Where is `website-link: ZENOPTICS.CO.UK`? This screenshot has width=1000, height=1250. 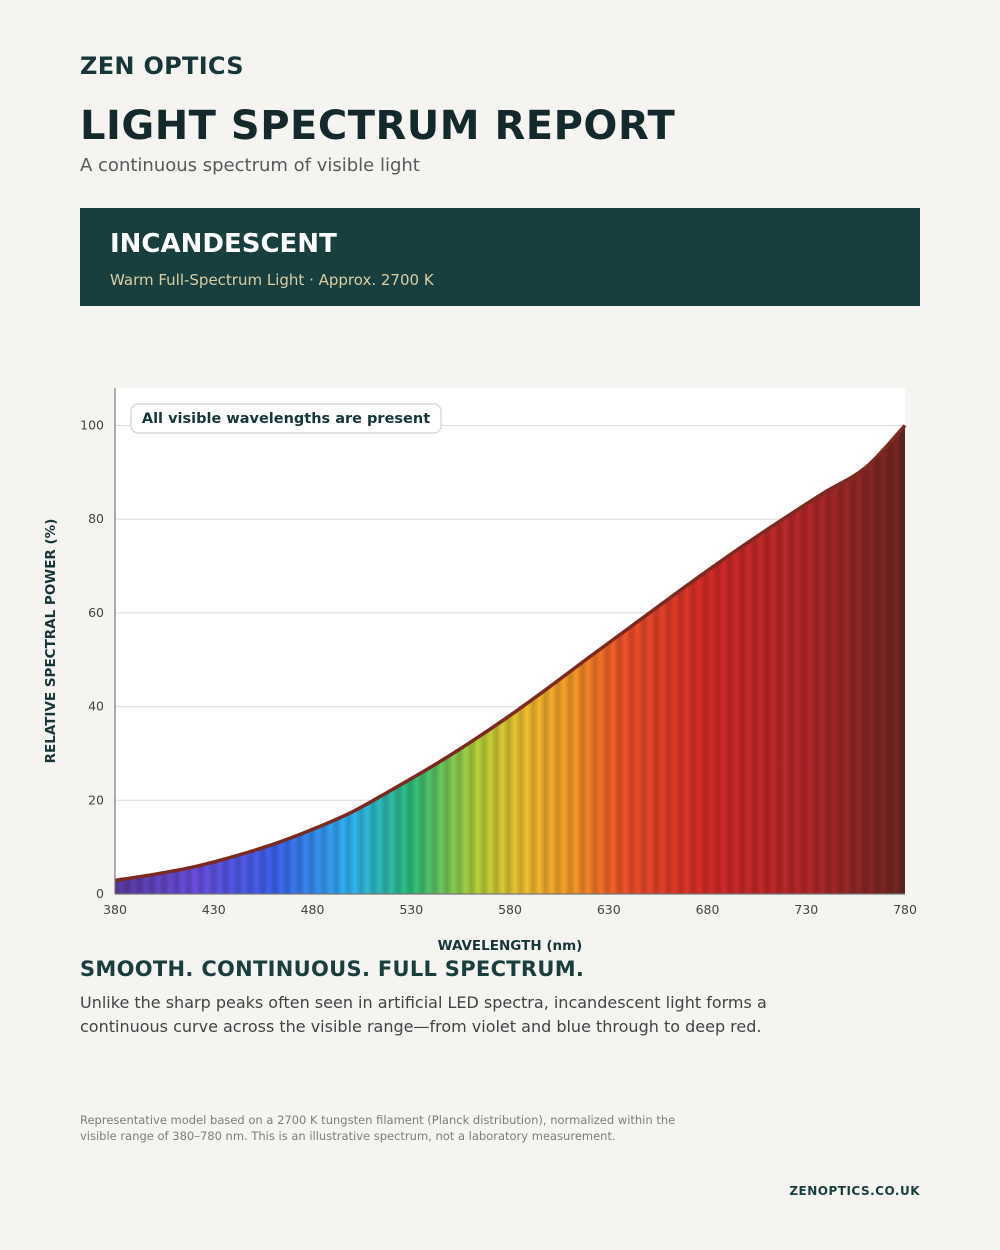 website-link: ZENOPTICS.CO.UK is located at coordinates (854, 1191).